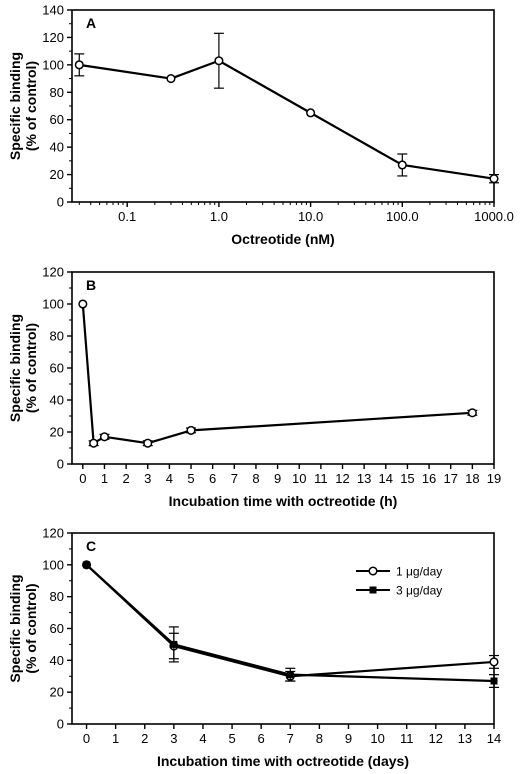 The height and width of the screenshot is (774, 520). I want to click on panel-b-y-tick-label: 20, so click(57, 432).